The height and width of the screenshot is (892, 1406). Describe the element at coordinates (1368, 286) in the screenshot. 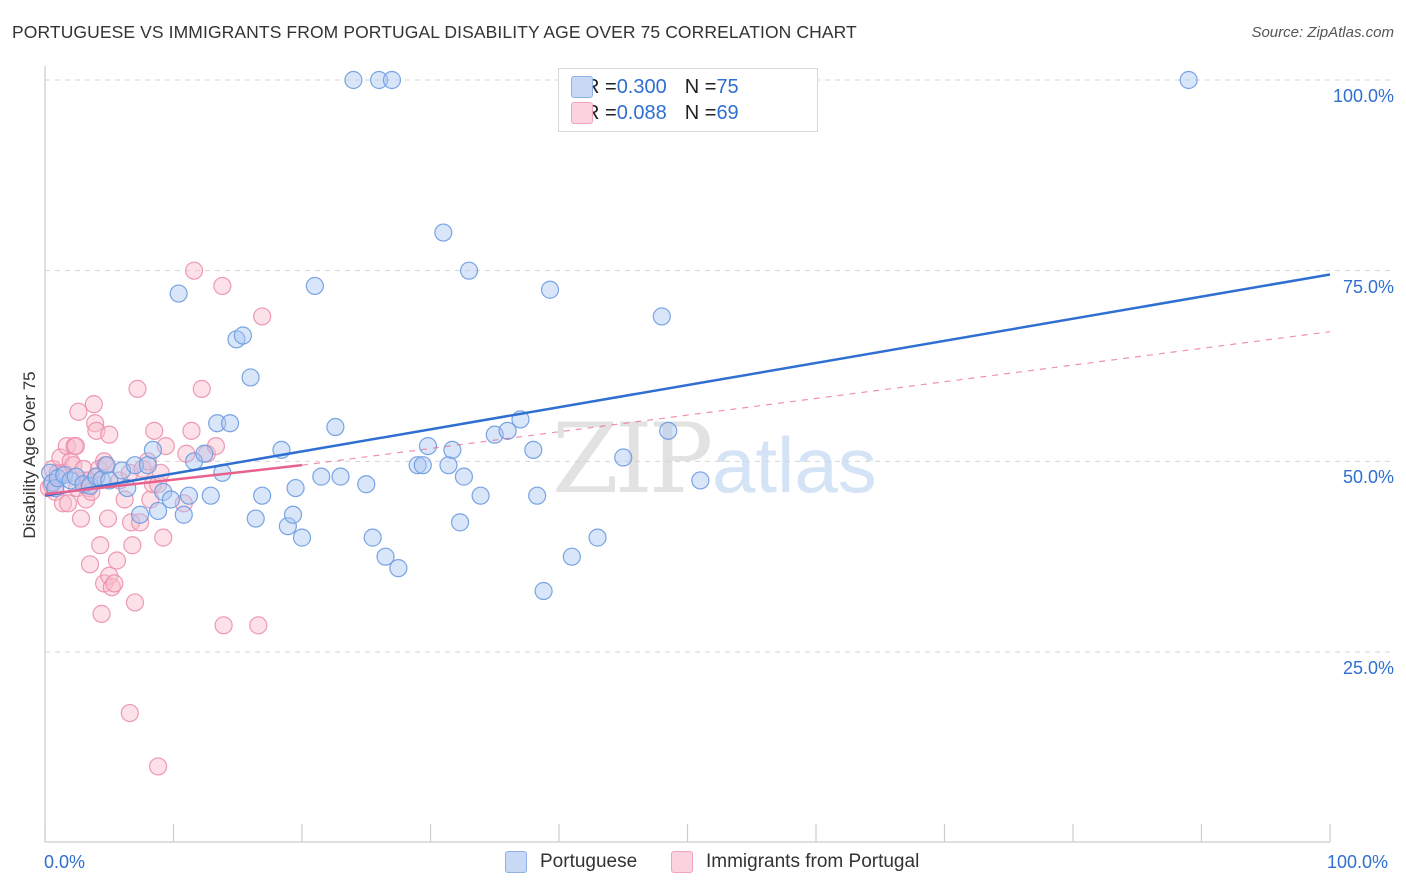

I see `y-tick-label: 75.0%` at that location.